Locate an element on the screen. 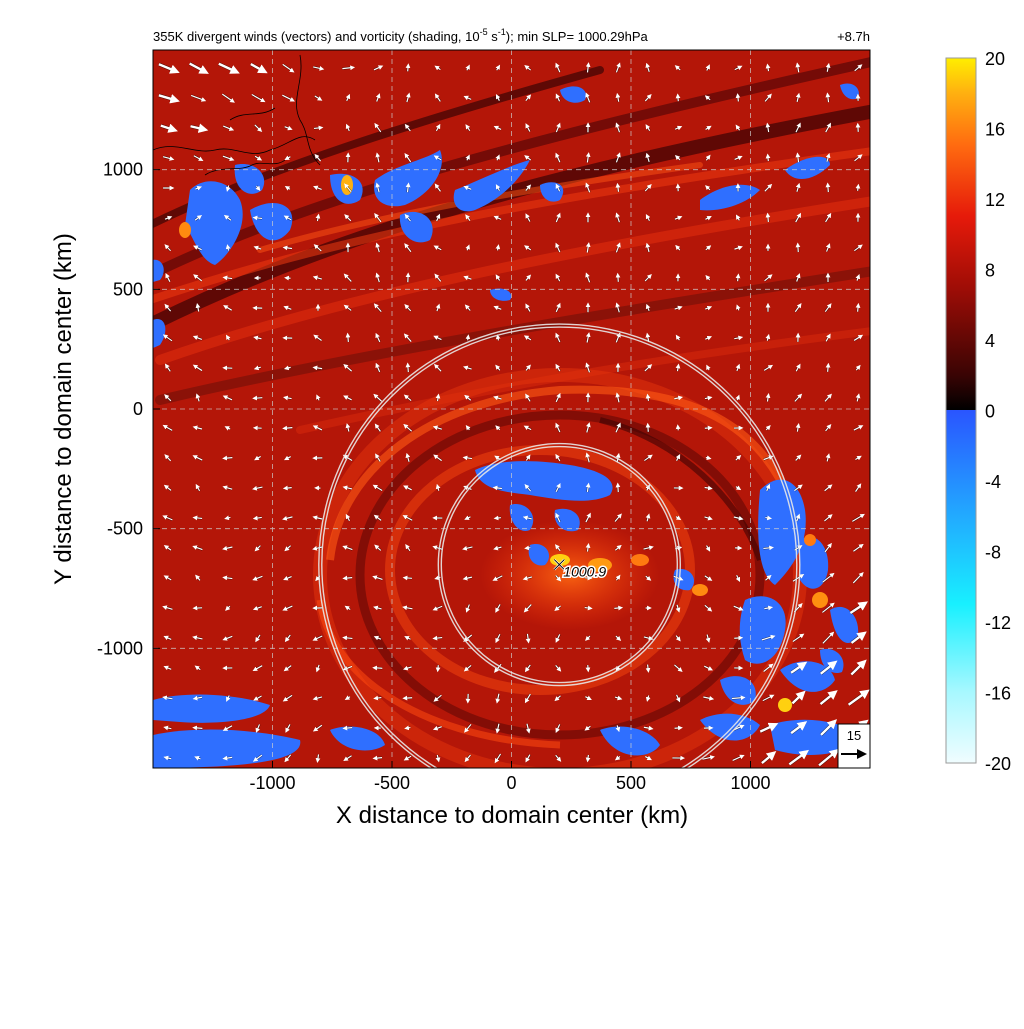  x-tick-label: 500 is located at coordinates (631, 783).